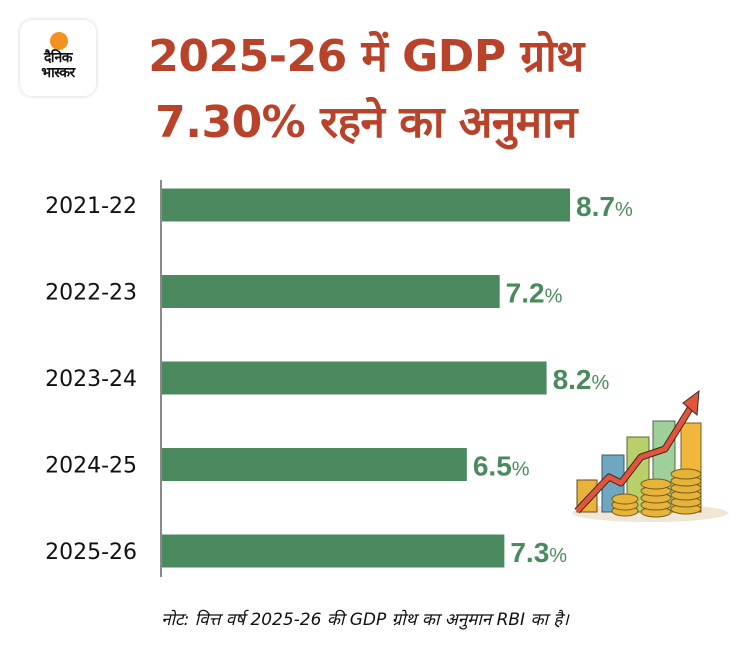  I want to click on value-number: 8.7, so click(595, 206).